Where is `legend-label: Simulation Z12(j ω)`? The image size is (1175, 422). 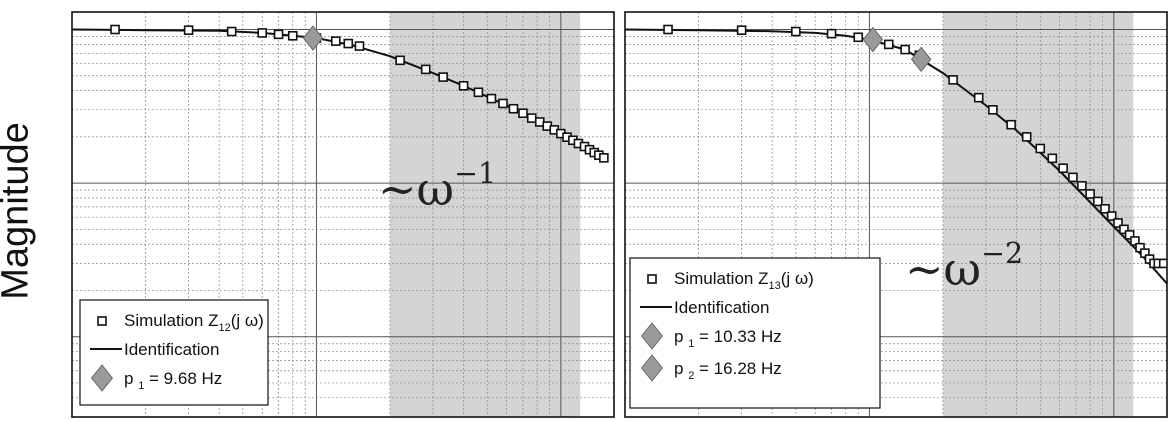
legend-label: Simulation Z12(j ω) is located at coordinates (194, 322).